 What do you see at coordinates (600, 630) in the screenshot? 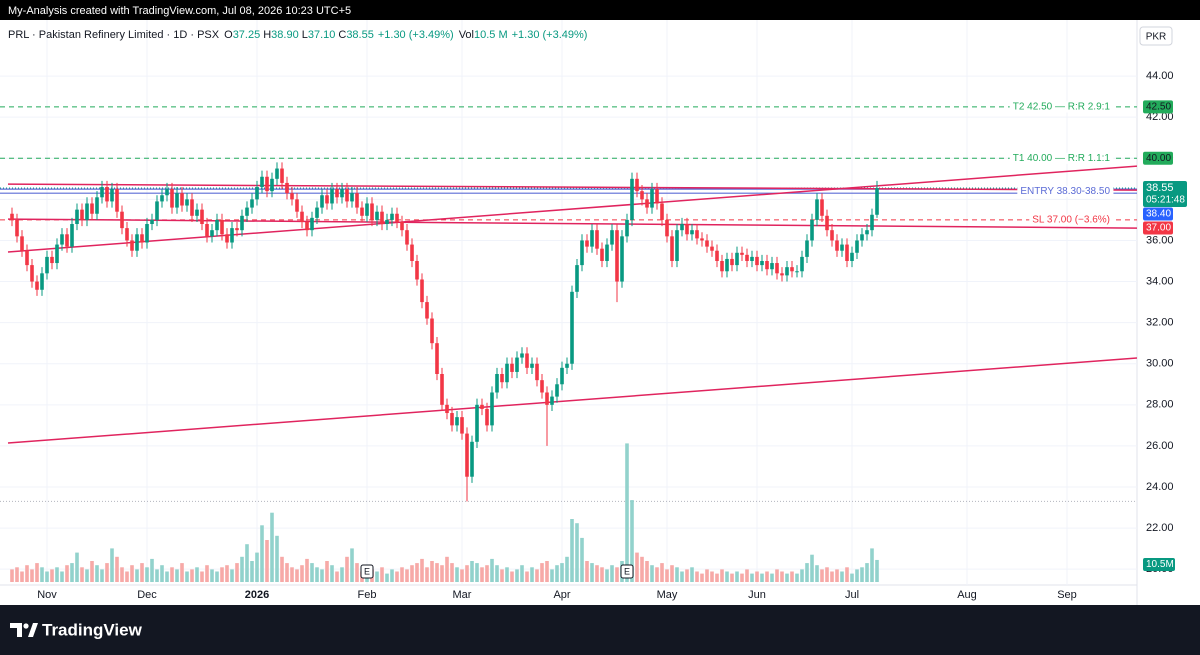
I see `footer` at bounding box center [600, 630].